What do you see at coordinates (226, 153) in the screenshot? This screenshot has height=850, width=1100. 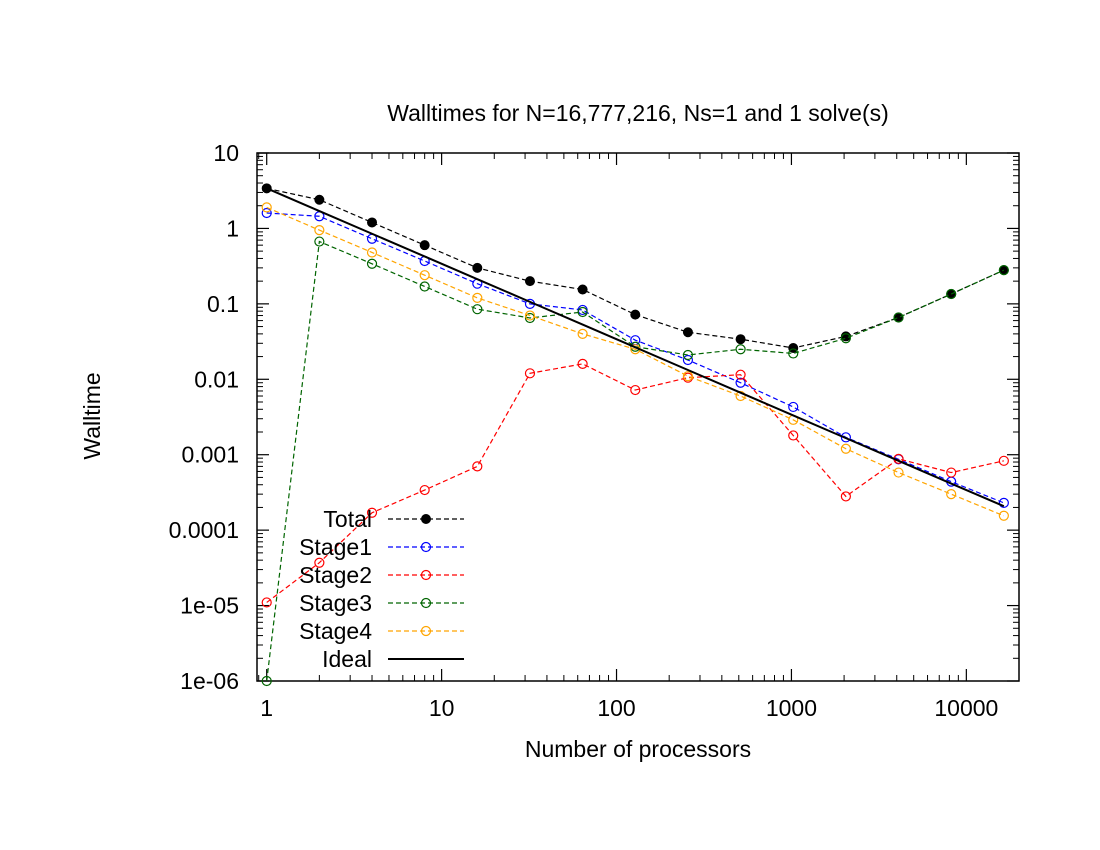 I see `y-tick-label: 10` at bounding box center [226, 153].